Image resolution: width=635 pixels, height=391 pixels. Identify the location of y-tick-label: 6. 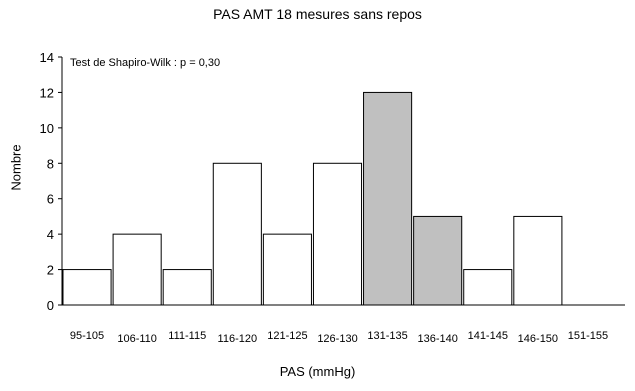
(50, 199).